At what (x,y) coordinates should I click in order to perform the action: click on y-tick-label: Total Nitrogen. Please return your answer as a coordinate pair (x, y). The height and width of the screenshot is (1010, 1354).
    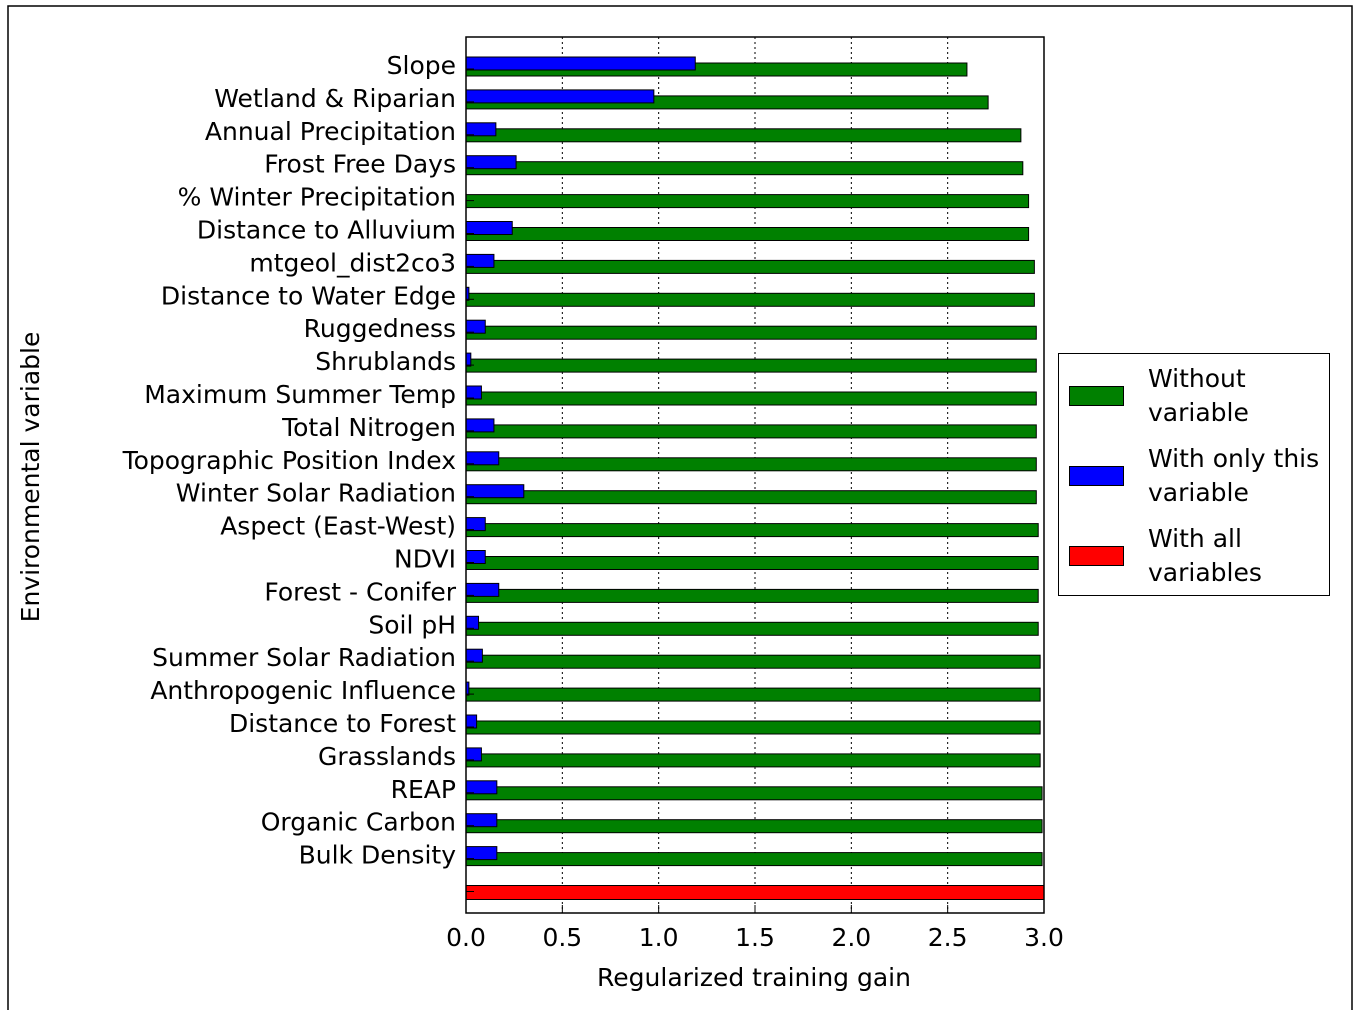
    Looking at the image, I should click on (368, 427).